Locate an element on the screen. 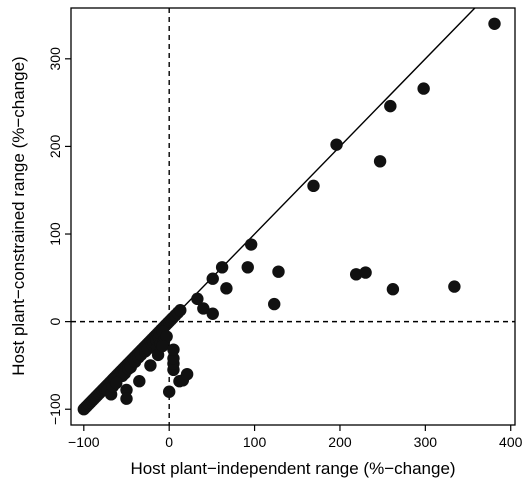 The width and height of the screenshot is (526, 483). x-tick-label: 300 is located at coordinates (426, 442).